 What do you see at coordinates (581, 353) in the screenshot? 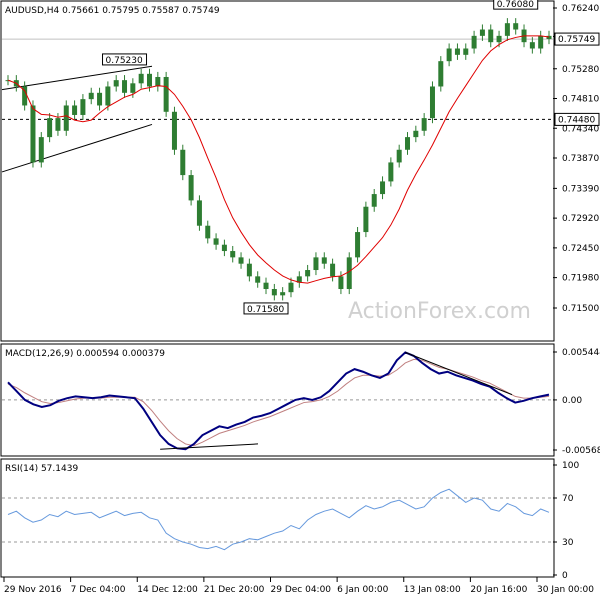
I see `macd-y-tick-label: 0.005444` at bounding box center [581, 353].